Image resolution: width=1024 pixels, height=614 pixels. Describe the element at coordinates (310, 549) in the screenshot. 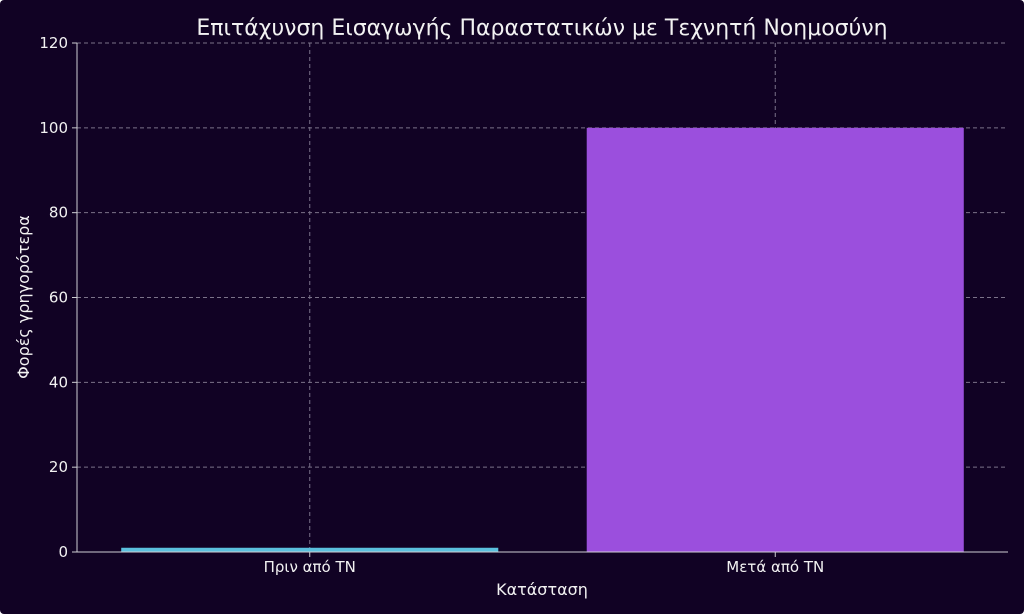

I see `bar` at that location.